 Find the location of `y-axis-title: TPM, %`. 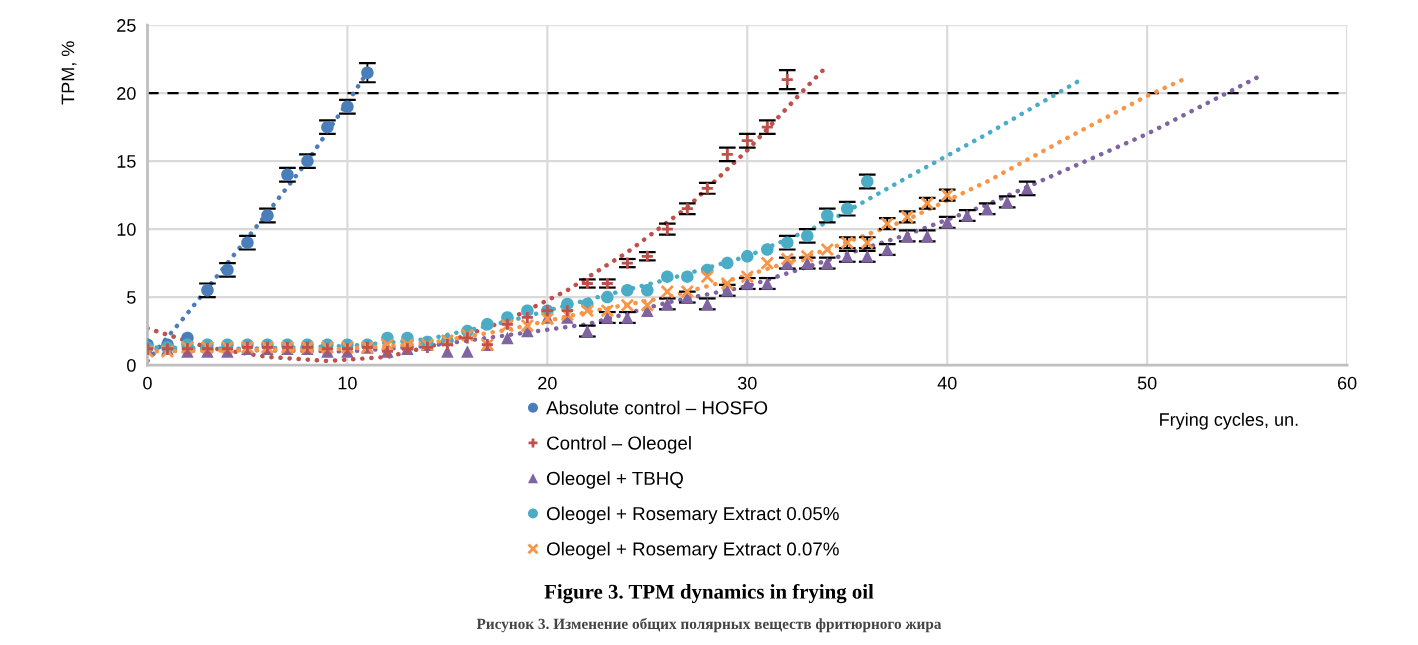

y-axis-title: TPM, % is located at coordinates (69, 73).